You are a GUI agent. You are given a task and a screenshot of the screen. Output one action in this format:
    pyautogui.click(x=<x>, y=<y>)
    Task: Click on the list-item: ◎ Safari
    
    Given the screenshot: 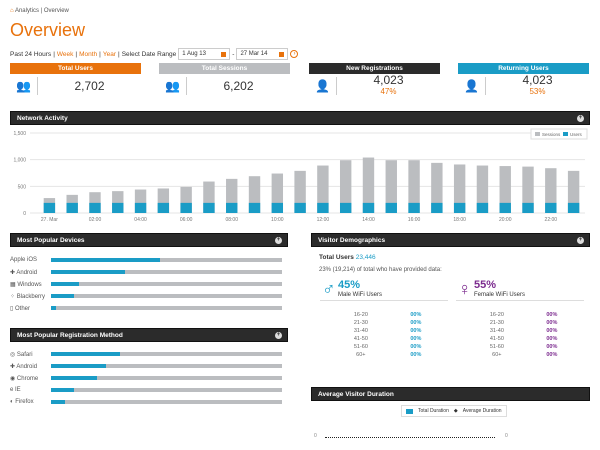 What is the action you would take?
    pyautogui.click(x=146, y=354)
    